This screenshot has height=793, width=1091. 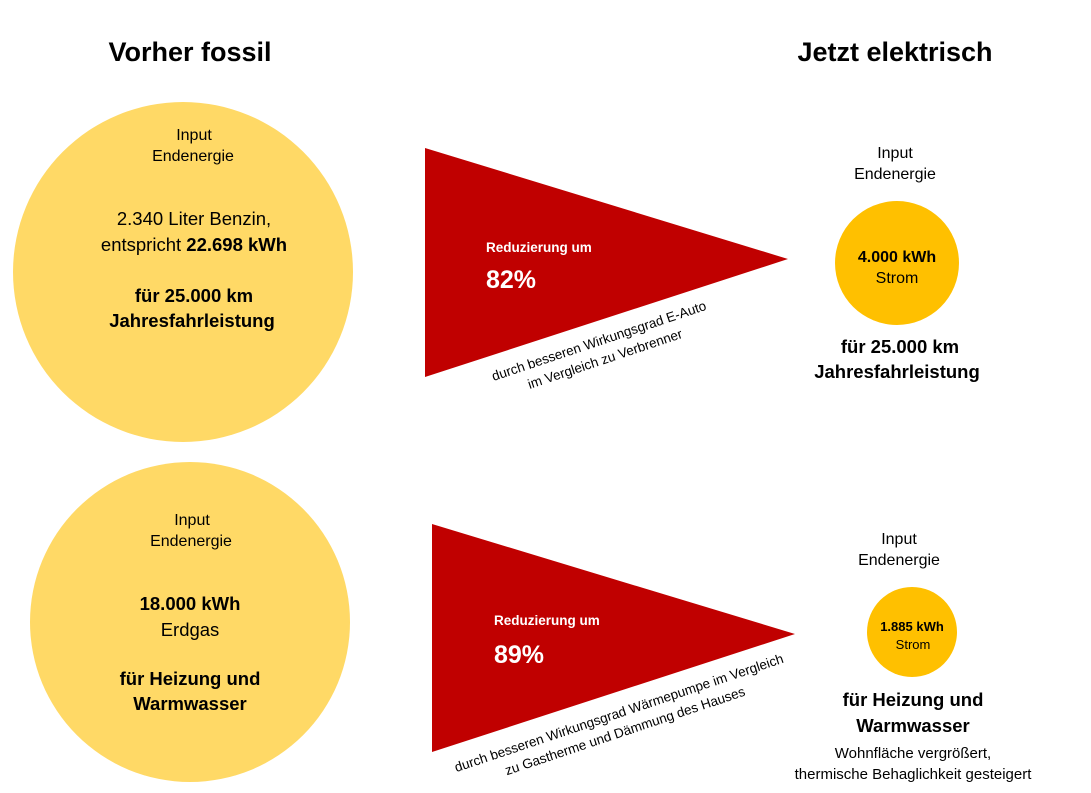 I want to click on energy-carrier: Erdgas, so click(x=190, y=629).